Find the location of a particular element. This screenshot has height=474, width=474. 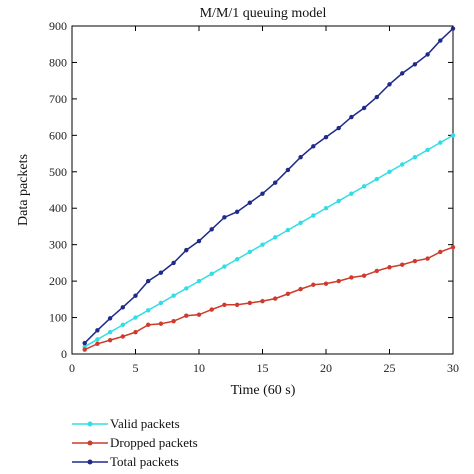

legend-label: Valid packets is located at coordinates (145, 423).